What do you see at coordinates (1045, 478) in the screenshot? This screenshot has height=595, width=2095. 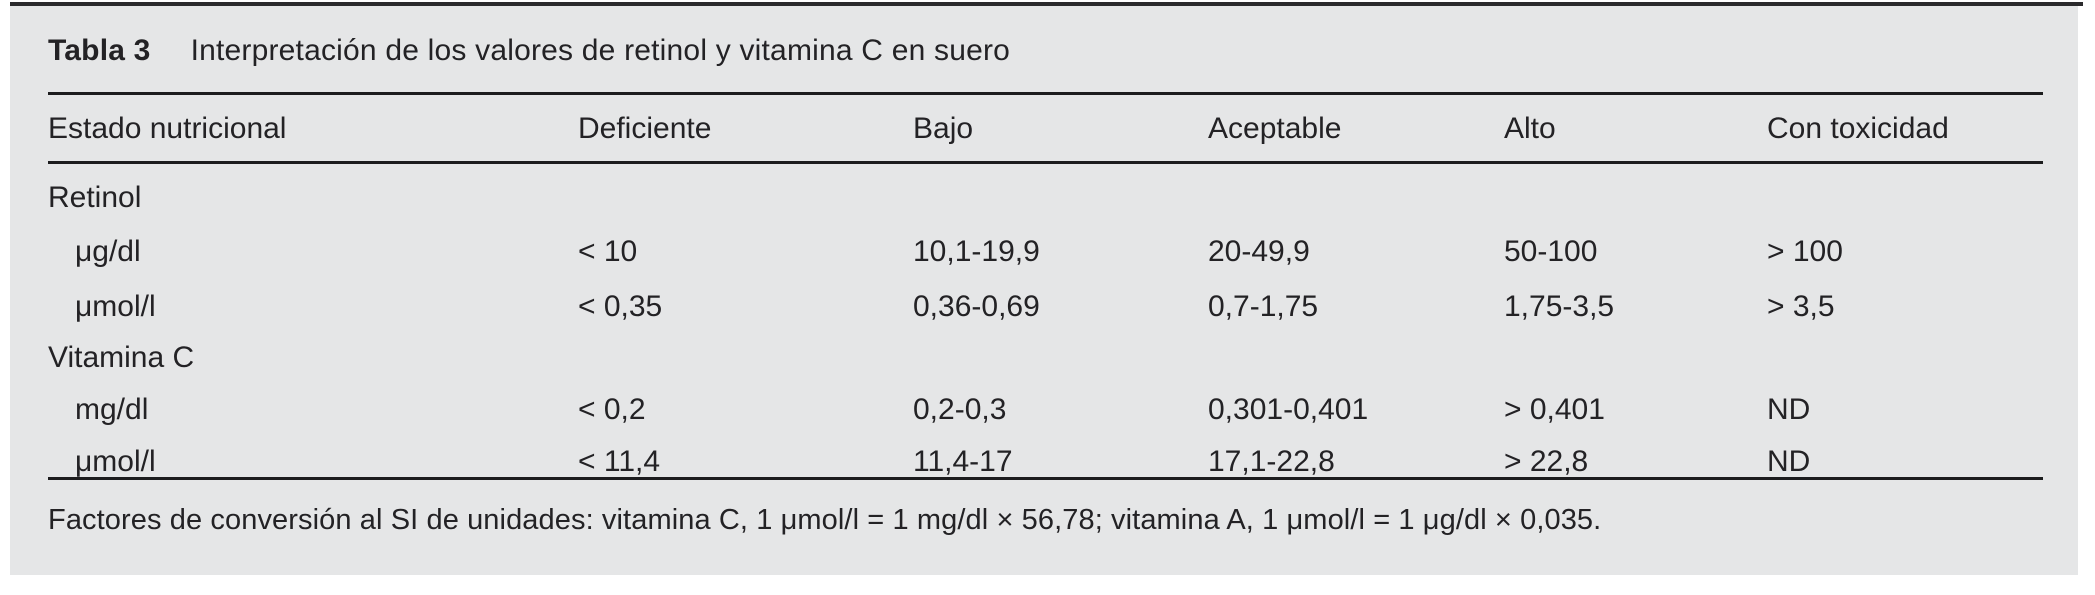 I see `bottom-rule` at bounding box center [1045, 478].